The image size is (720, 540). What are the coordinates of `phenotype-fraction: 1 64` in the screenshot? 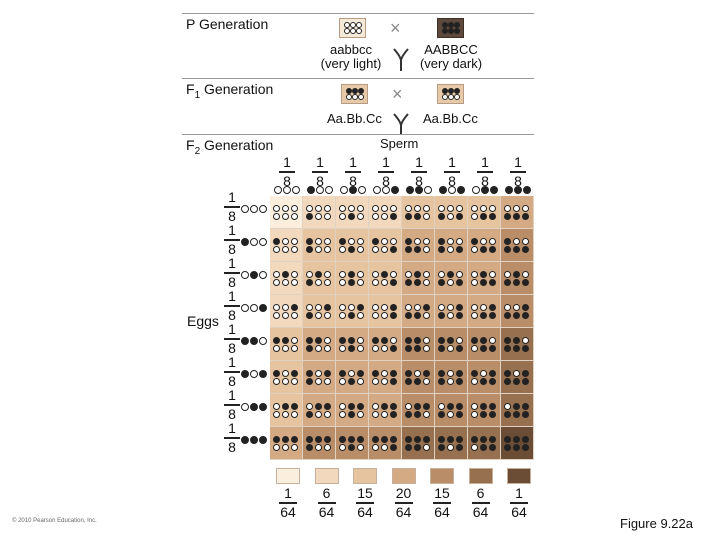 It's located at (288, 503).